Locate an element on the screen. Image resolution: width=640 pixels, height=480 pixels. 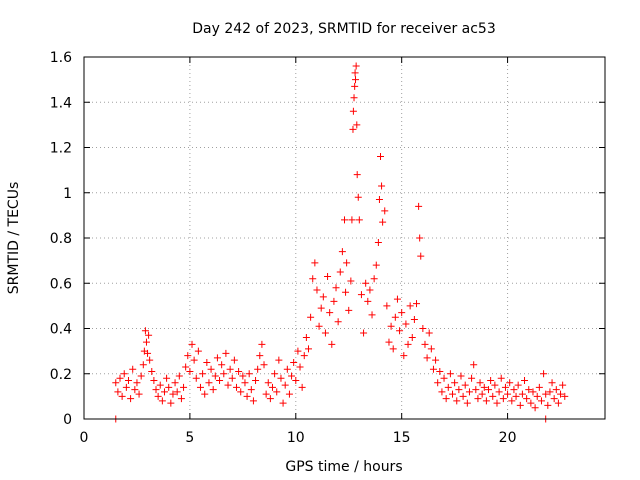
y-tick-label: 1 is located at coordinates (67, 194).